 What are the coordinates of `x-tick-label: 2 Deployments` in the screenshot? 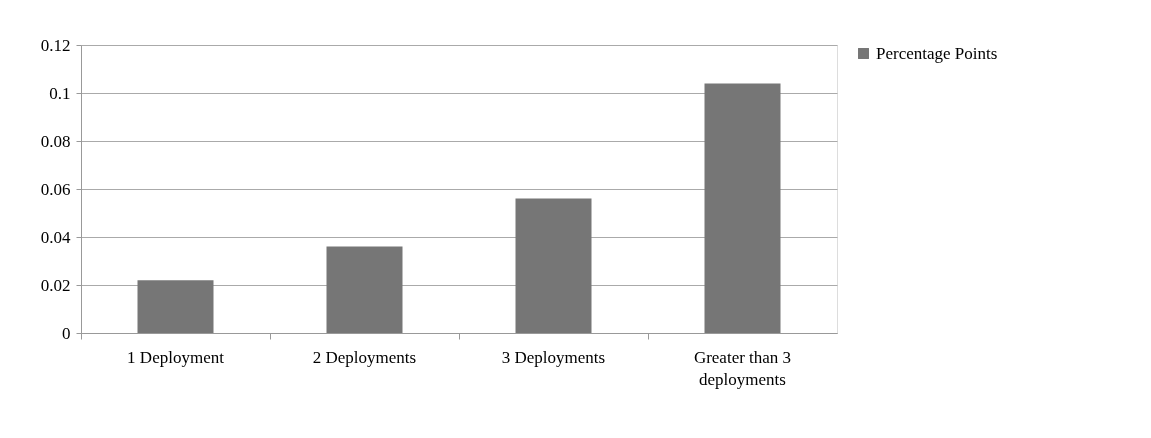 It's located at (364, 357).